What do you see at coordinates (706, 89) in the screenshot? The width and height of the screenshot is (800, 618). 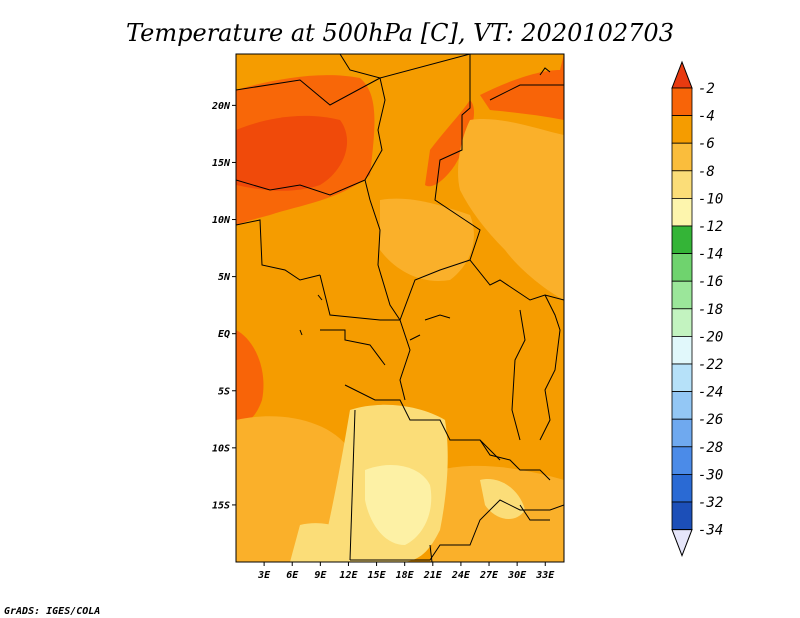 I see `colorbar-label: -2` at bounding box center [706, 89].